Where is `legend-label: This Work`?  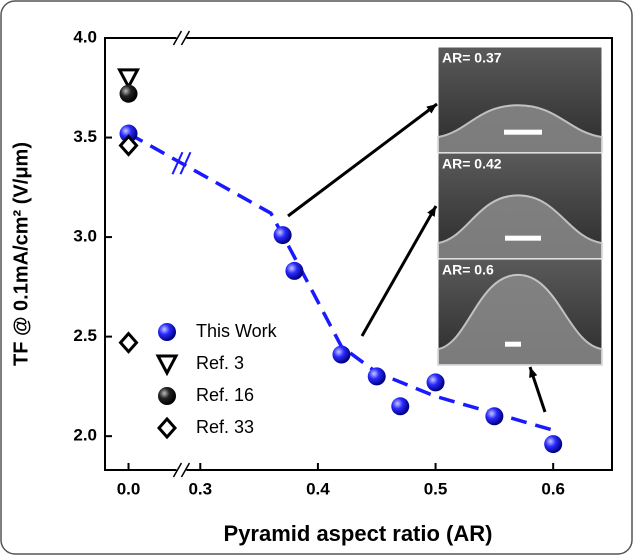
legend-label: This Work is located at coordinates (237, 331).